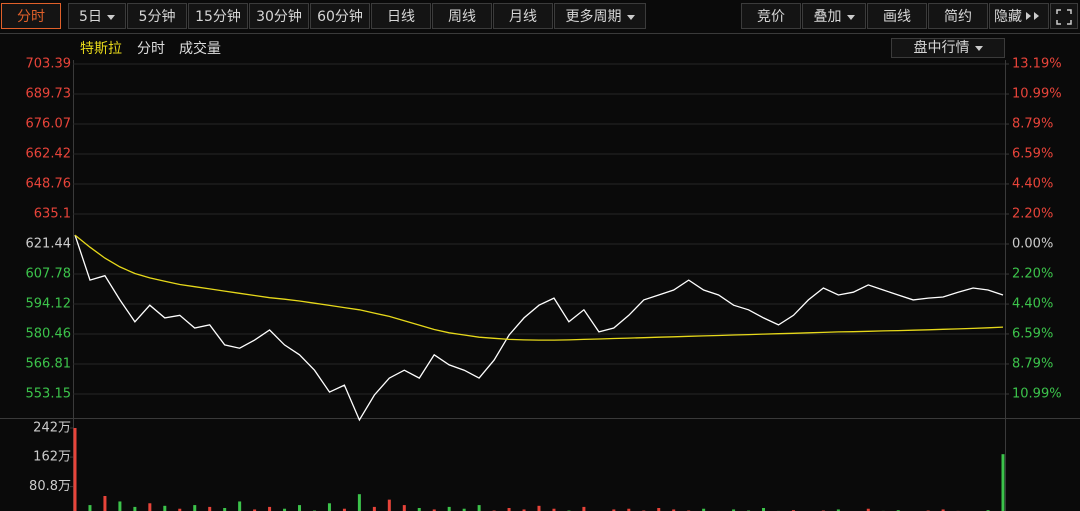 Image resolution: width=1080 pixels, height=511 pixels. Describe the element at coordinates (52, 457) in the screenshot. I see `y-tick-label: 162万` at that location.